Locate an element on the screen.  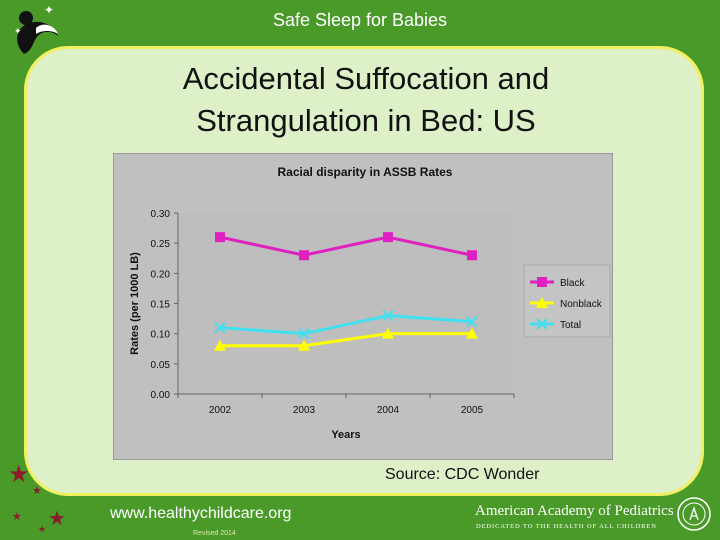
series-line-black is located at coordinates (346, 246).